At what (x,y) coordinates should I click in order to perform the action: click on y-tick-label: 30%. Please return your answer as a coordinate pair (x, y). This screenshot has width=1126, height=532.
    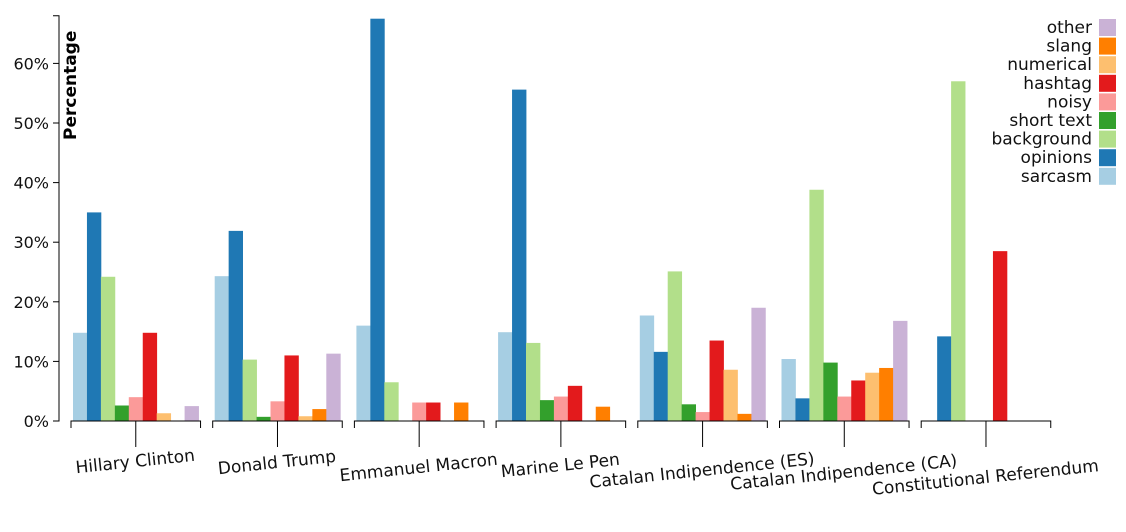
    Looking at the image, I should click on (31, 242).